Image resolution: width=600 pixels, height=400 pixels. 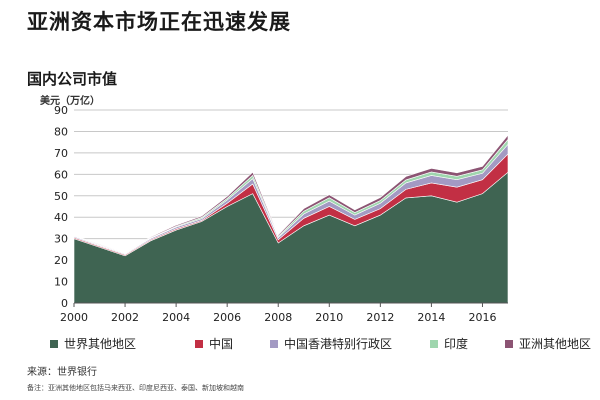 What do you see at coordinates (100, 344) in the screenshot?
I see `legend-label: 世界其他地区` at bounding box center [100, 344].